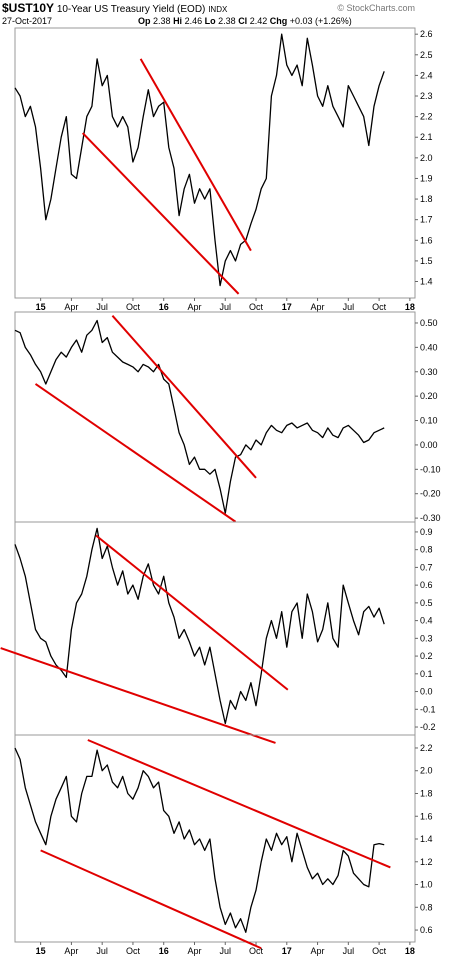  What do you see at coordinates (430, 518) in the screenshot?
I see `y-tick-label: -0.30` at bounding box center [430, 518].